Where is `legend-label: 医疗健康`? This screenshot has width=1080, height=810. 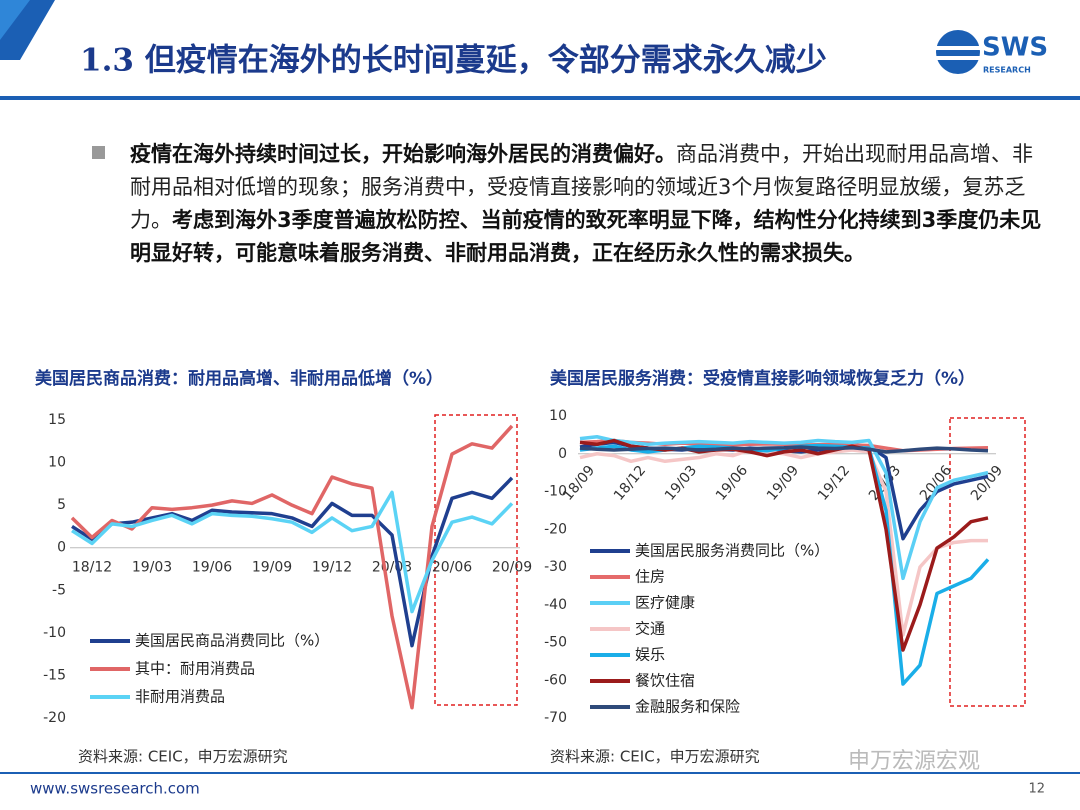 legend-label: 医疗健康 is located at coordinates (665, 603).